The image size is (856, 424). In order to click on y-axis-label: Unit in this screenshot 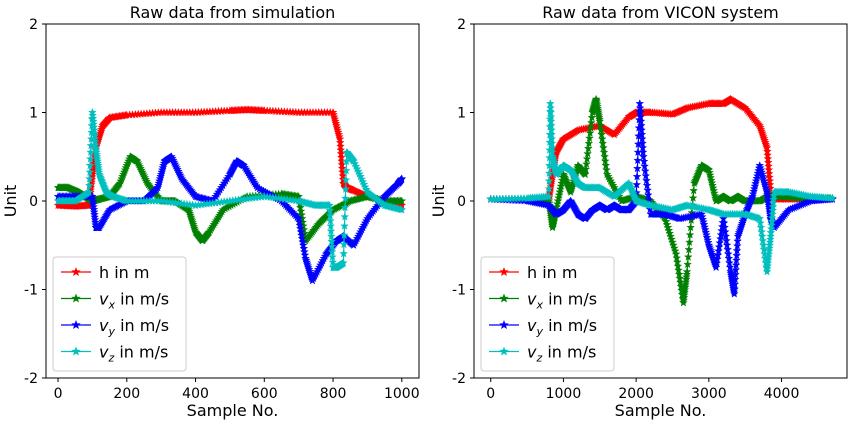, I will do `click(438, 201)`.